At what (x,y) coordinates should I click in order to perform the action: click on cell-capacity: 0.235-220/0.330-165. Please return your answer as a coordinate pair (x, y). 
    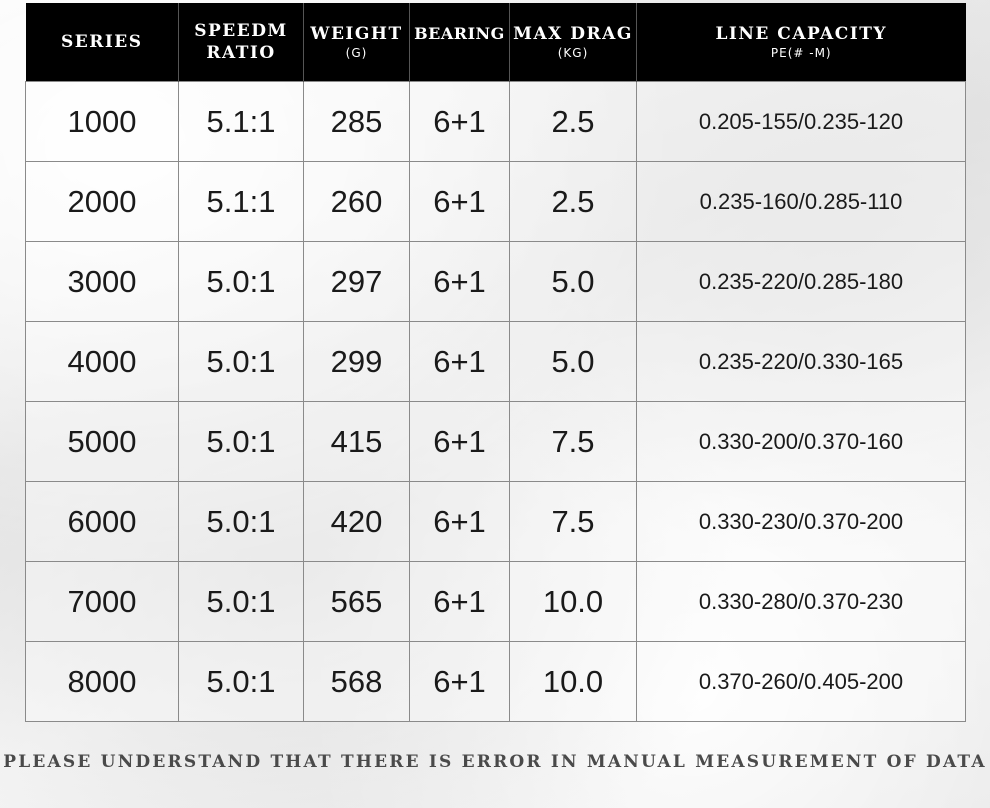
    Looking at the image, I should click on (801, 361).